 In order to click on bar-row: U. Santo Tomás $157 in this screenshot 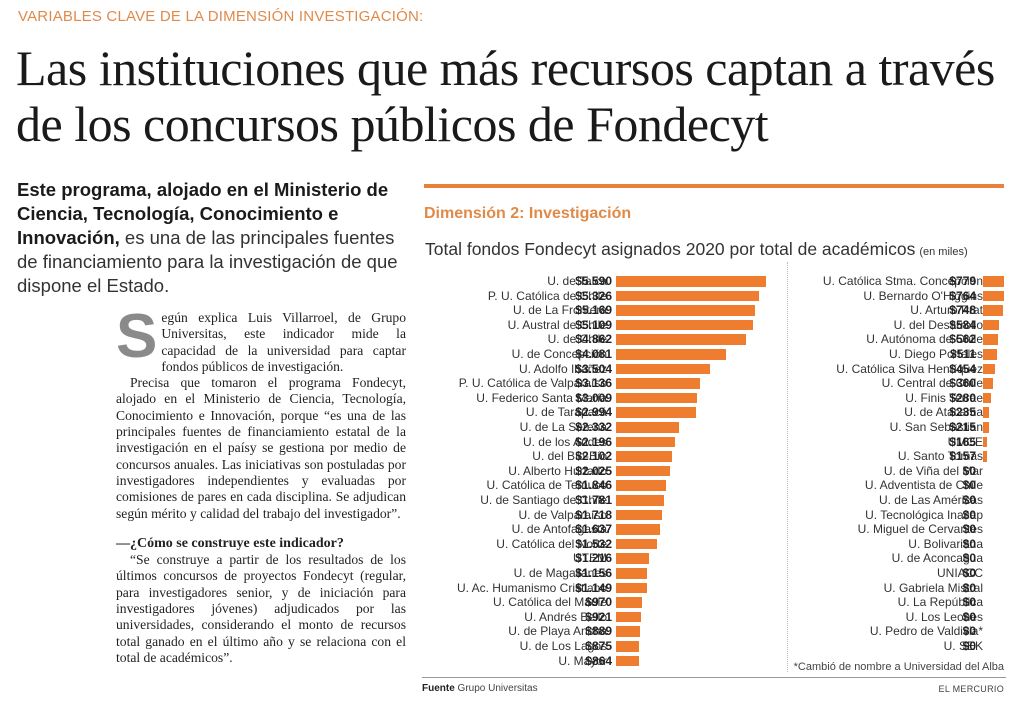, I will do `click(727, 456)`.